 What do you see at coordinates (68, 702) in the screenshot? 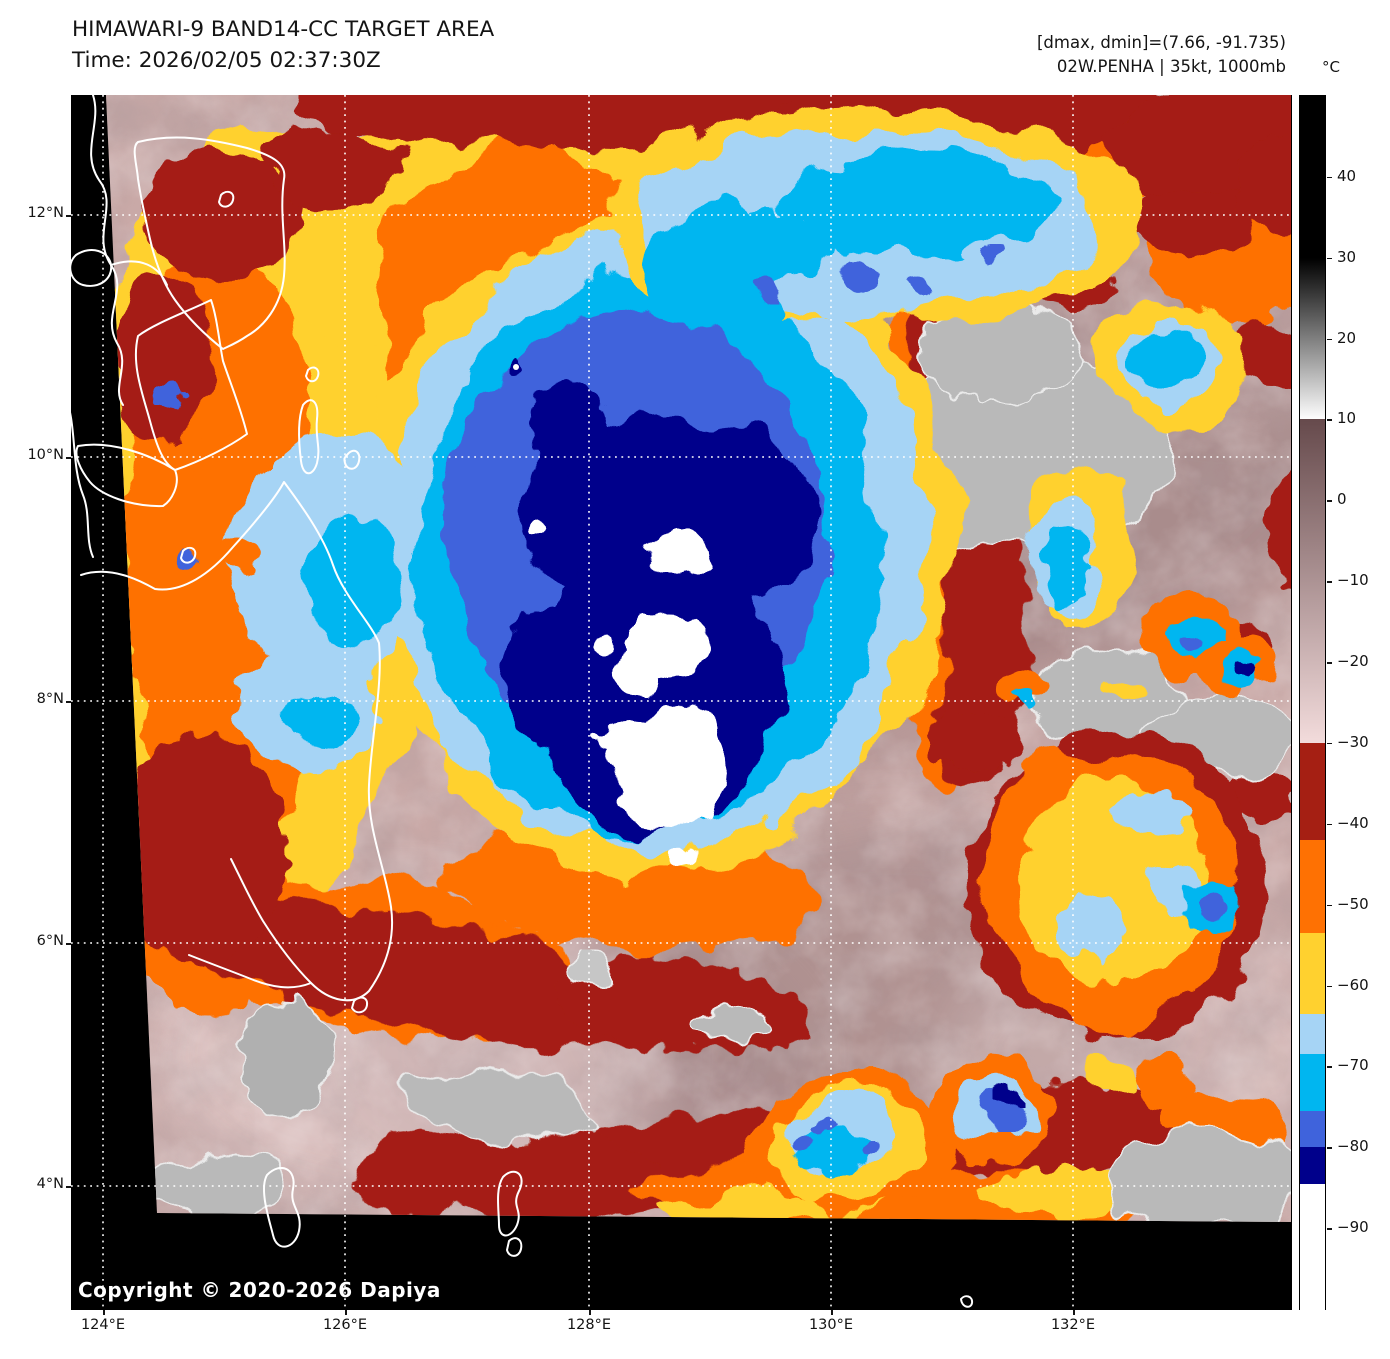
I see `y-tick-mark` at bounding box center [68, 702].